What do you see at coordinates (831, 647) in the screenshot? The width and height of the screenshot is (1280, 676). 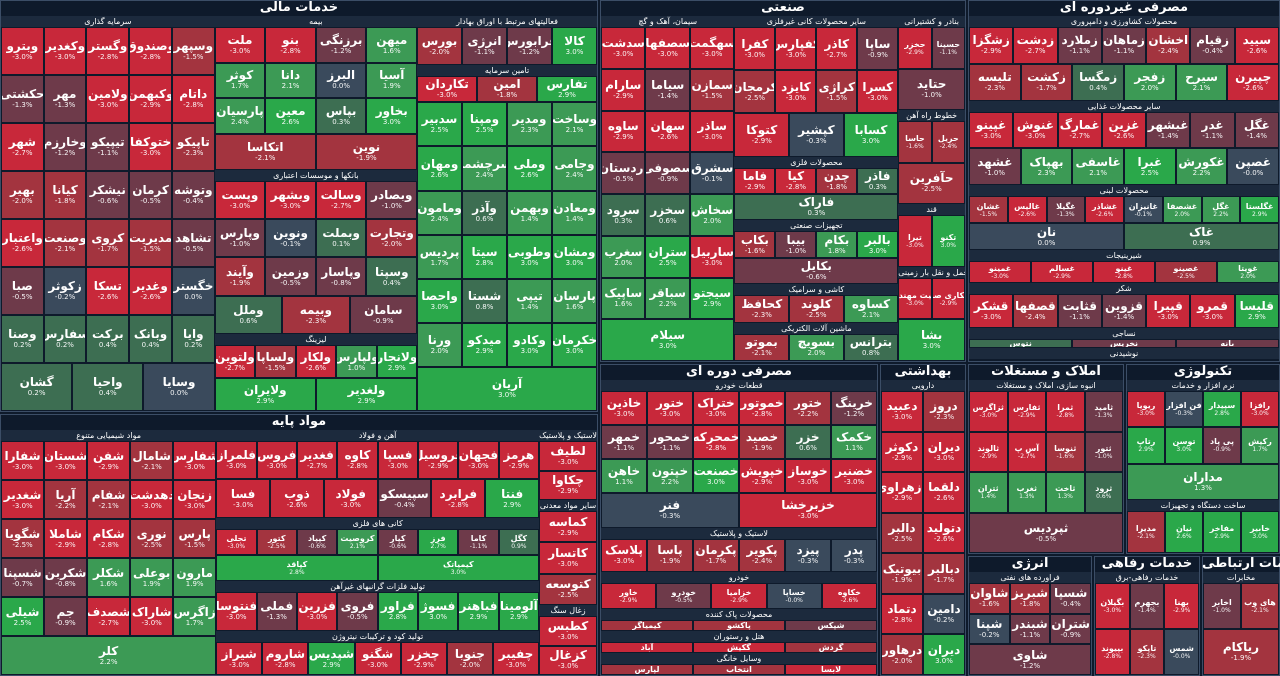 I see `stock-tile: گردش` at bounding box center [831, 647].